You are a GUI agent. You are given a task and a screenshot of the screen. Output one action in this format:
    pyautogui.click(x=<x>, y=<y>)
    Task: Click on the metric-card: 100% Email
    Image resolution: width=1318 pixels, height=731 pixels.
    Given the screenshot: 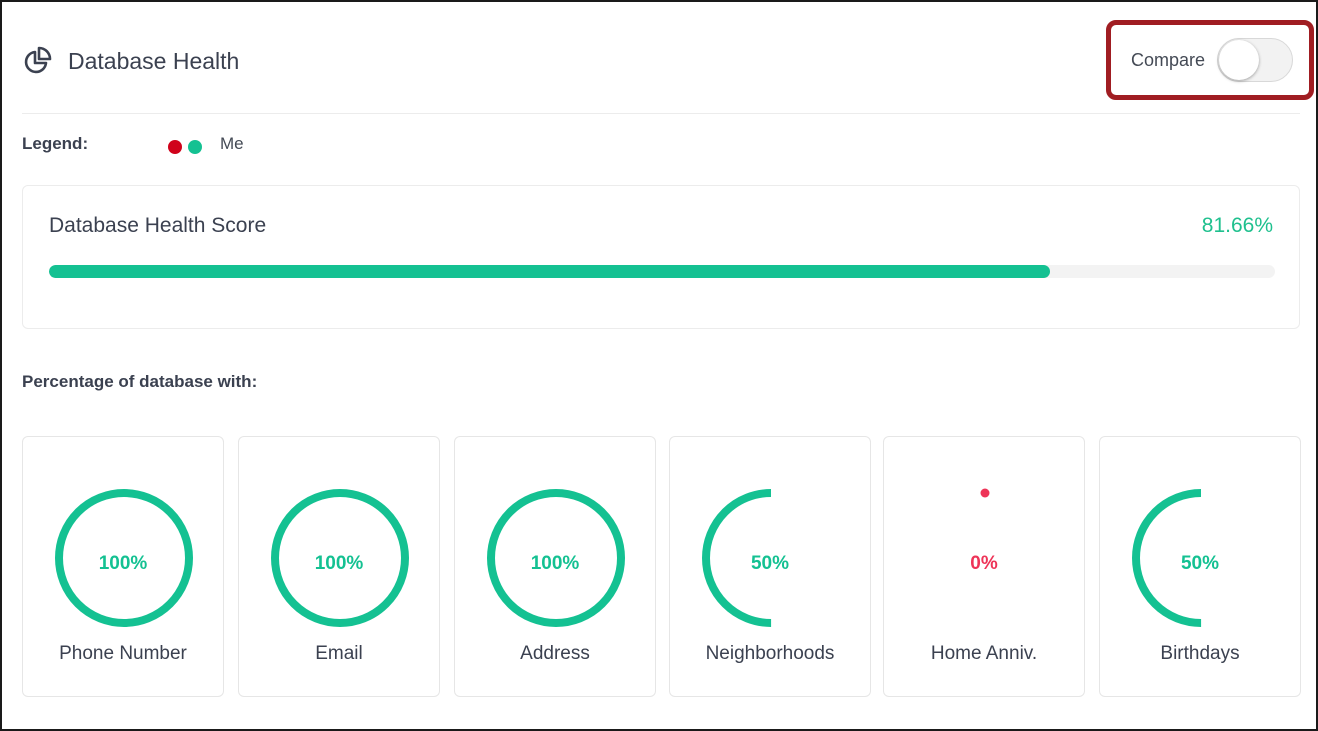 What is the action you would take?
    pyautogui.click(x=339, y=566)
    